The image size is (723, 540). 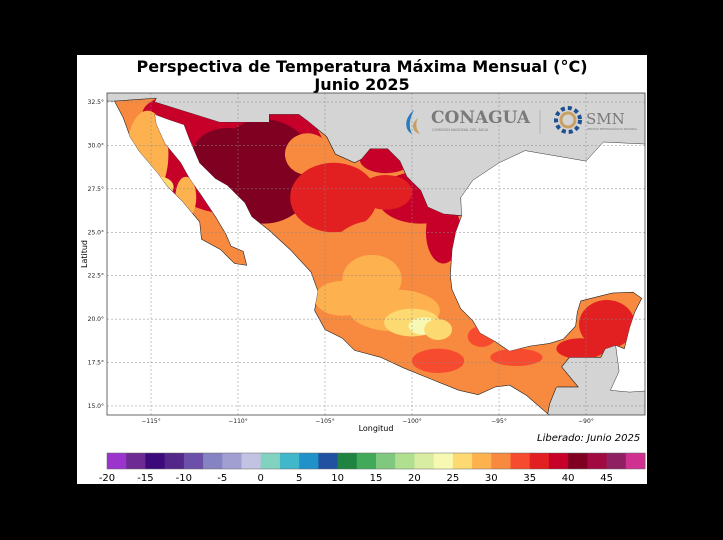 What do you see at coordinates (96, 232) in the screenshot?
I see `lat-tick-label: 25.0°` at bounding box center [96, 232].